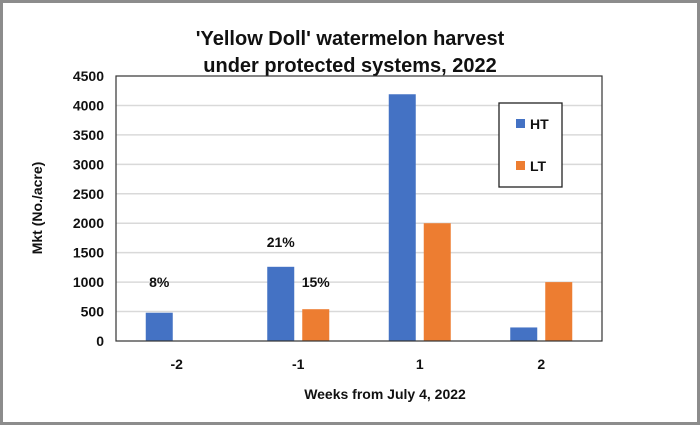 The height and width of the screenshot is (425, 700). I want to click on x-axis-label: Weeks from July 4, 2022, so click(385, 394).